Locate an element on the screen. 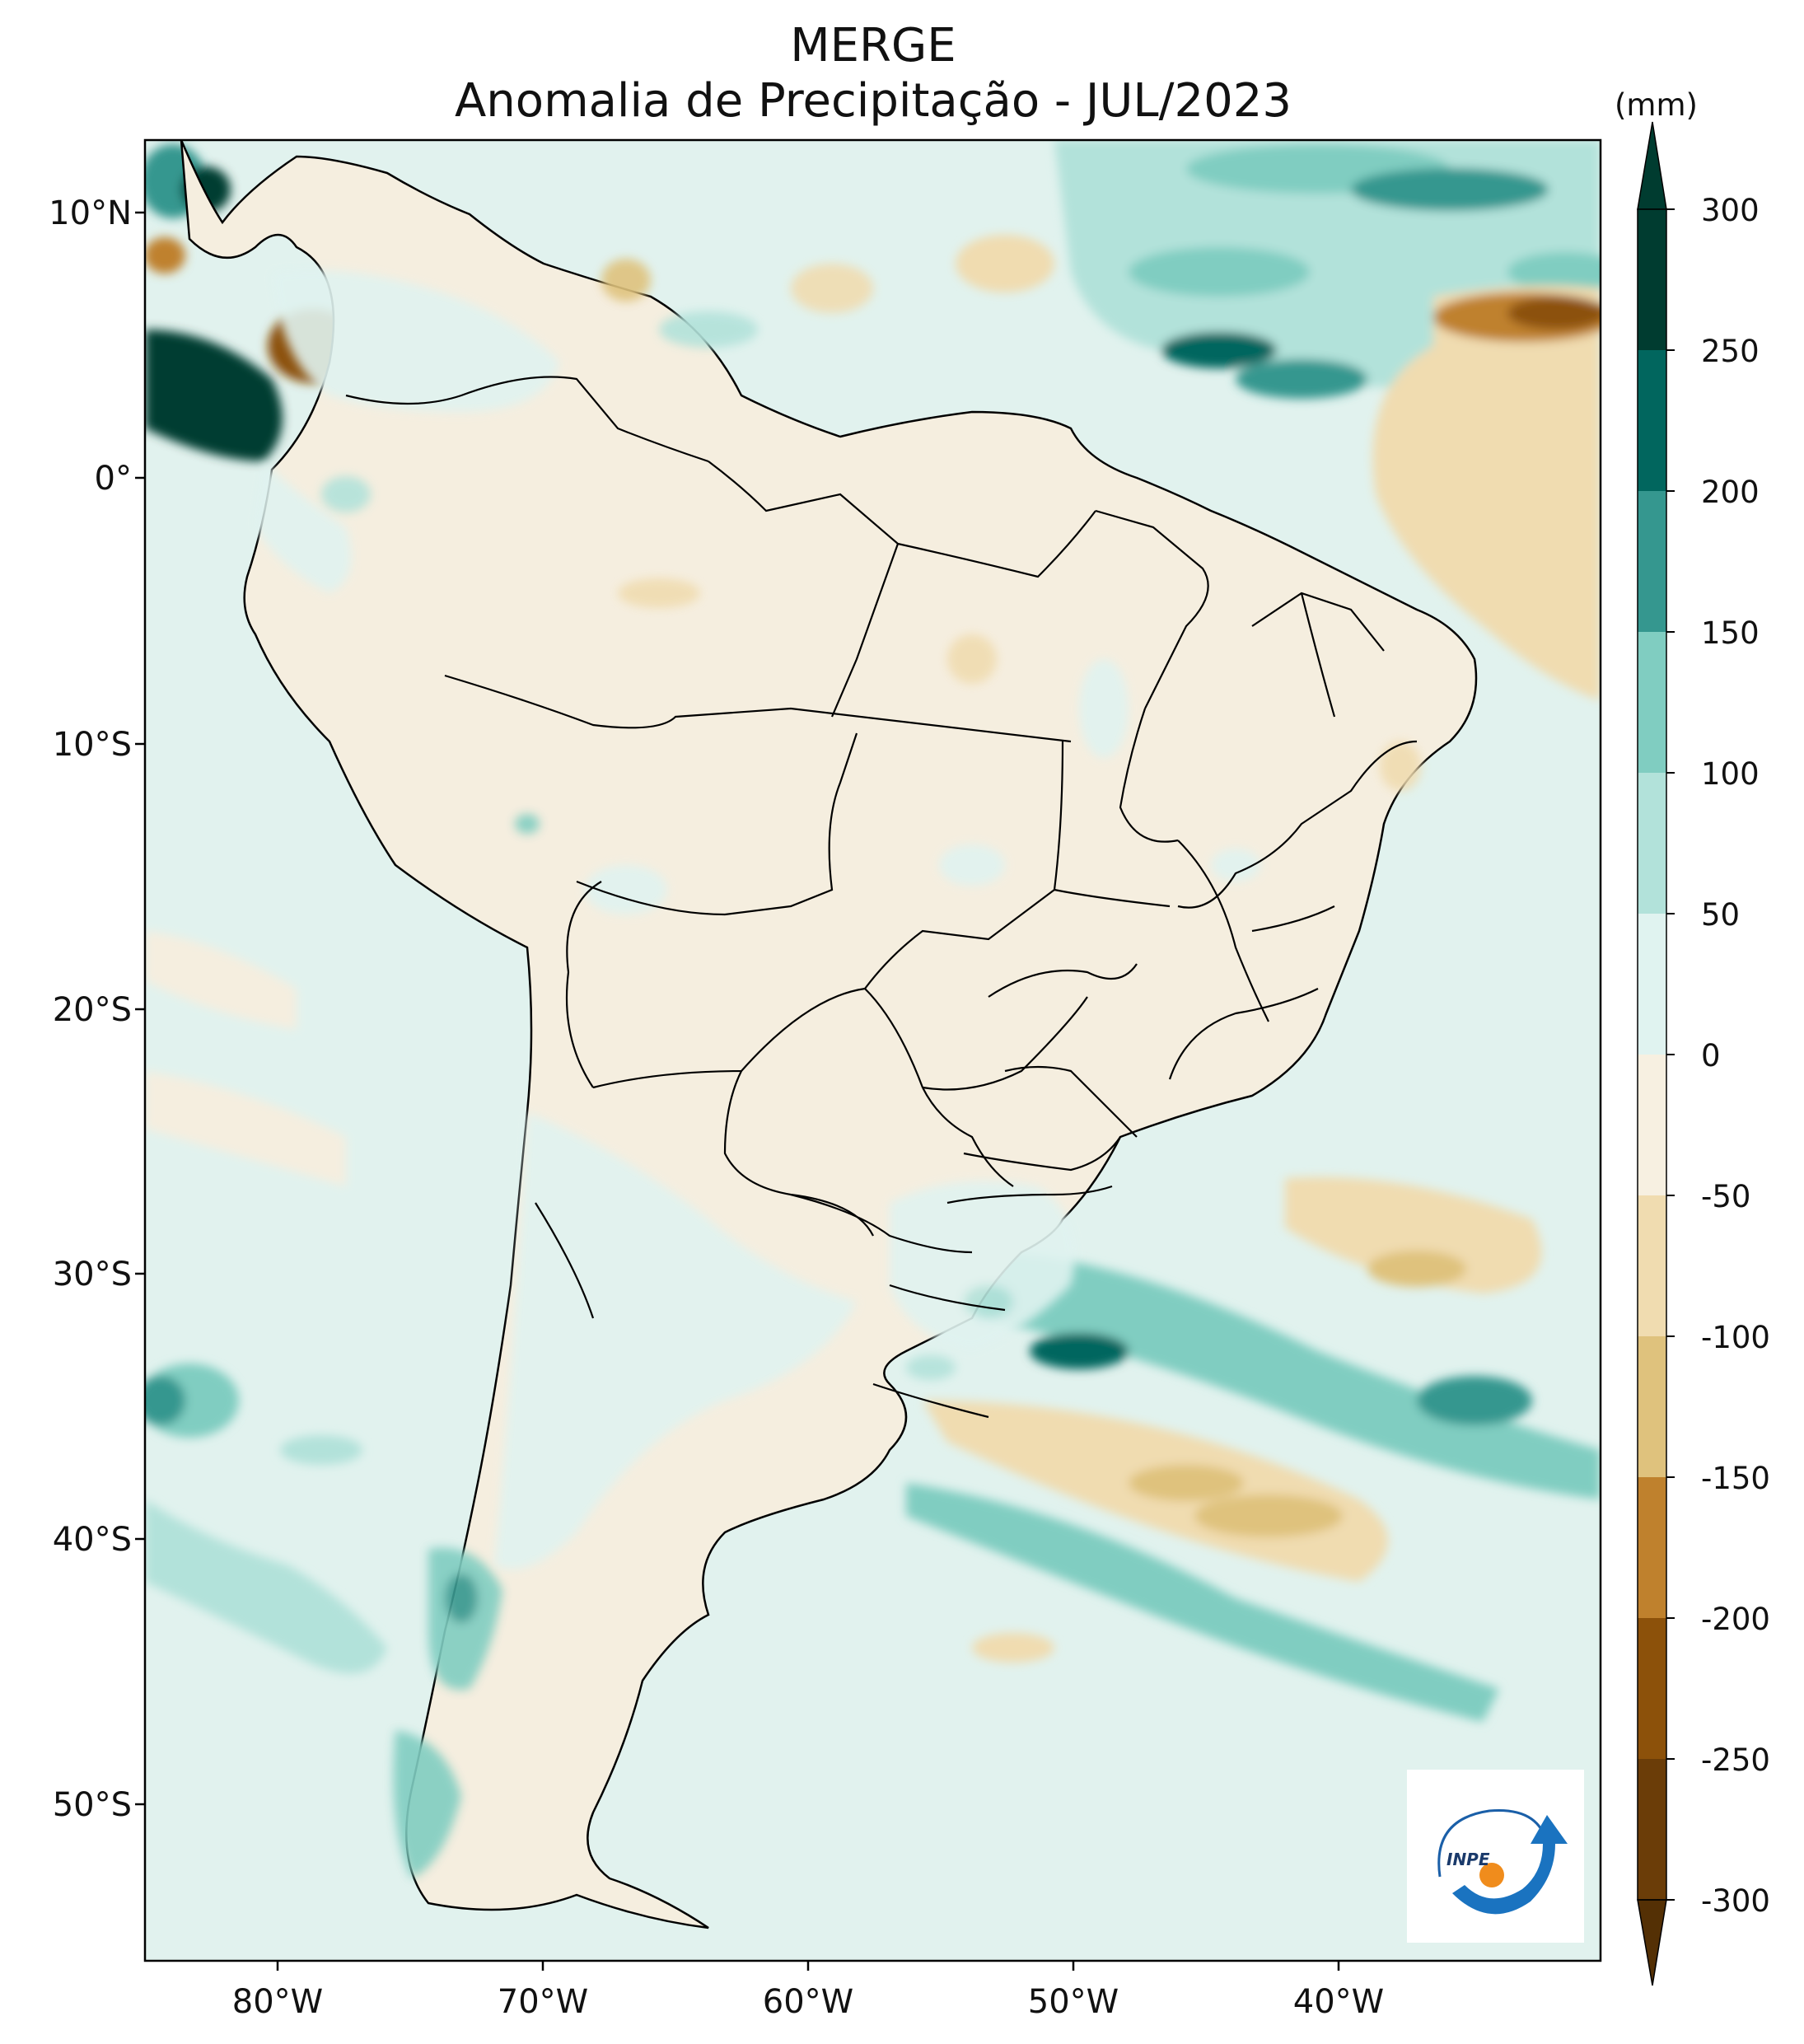 The image size is (1804, 2044). colorbar-label-250: 250 is located at coordinates (1730, 351).